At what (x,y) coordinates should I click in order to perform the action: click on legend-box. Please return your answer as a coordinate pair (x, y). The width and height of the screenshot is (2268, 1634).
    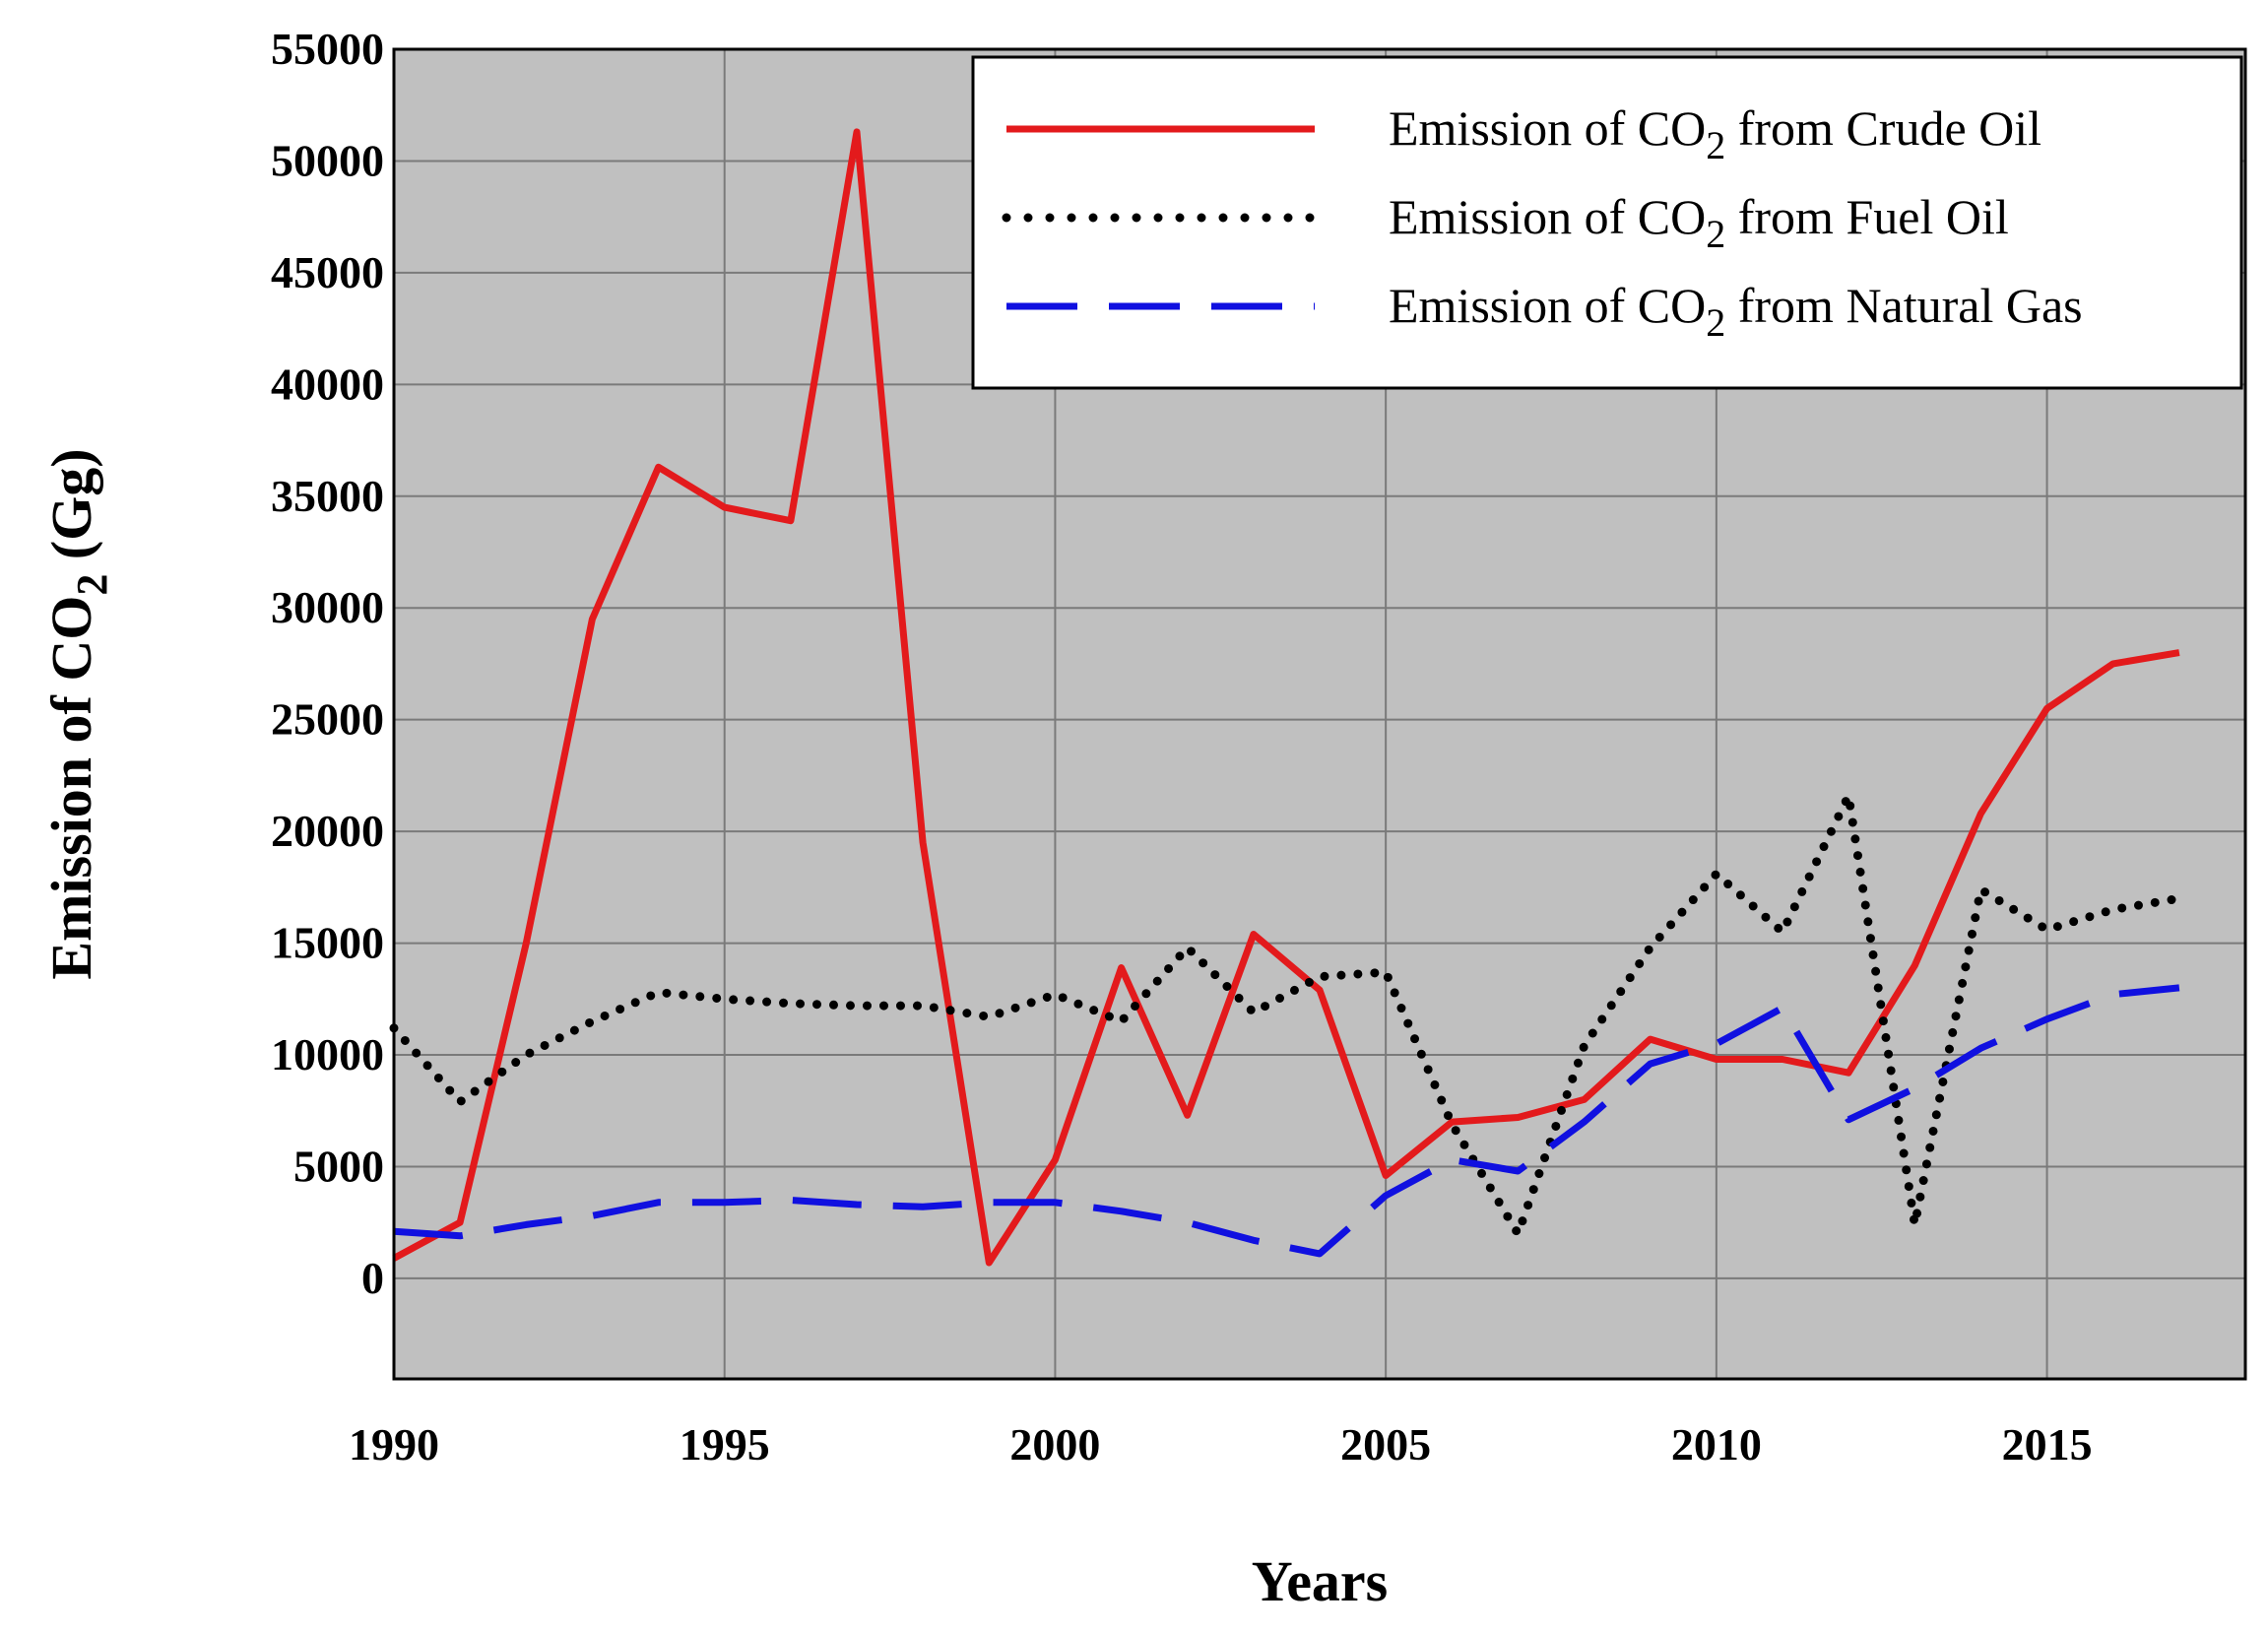
    Looking at the image, I should click on (1607, 222).